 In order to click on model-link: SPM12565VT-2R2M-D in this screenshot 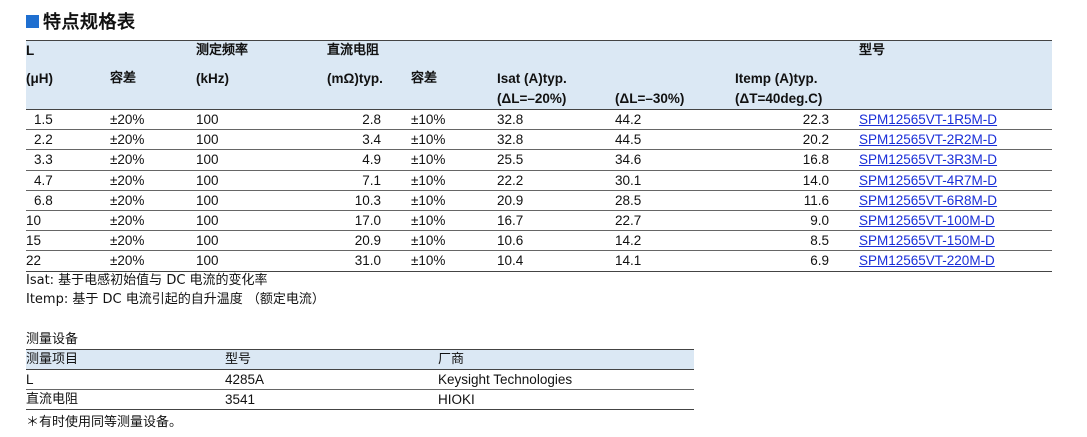, I will do `click(928, 140)`.